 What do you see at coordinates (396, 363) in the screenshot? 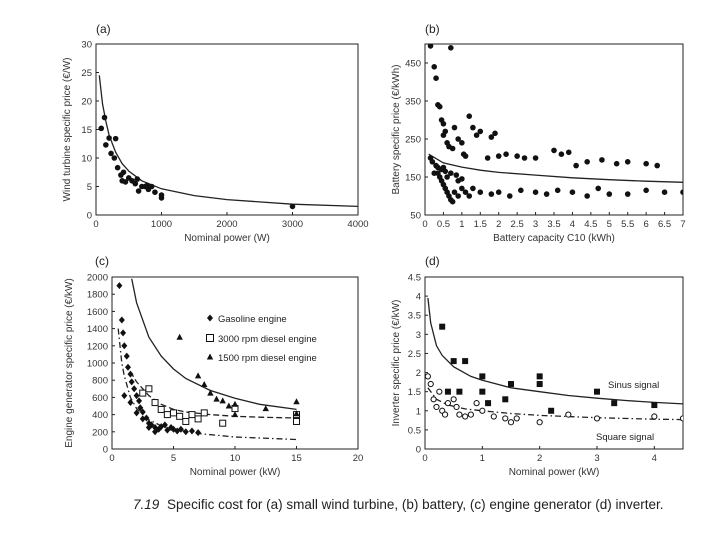
I see `y-axis-title: Inverter specific price (€/kW)` at bounding box center [396, 363].